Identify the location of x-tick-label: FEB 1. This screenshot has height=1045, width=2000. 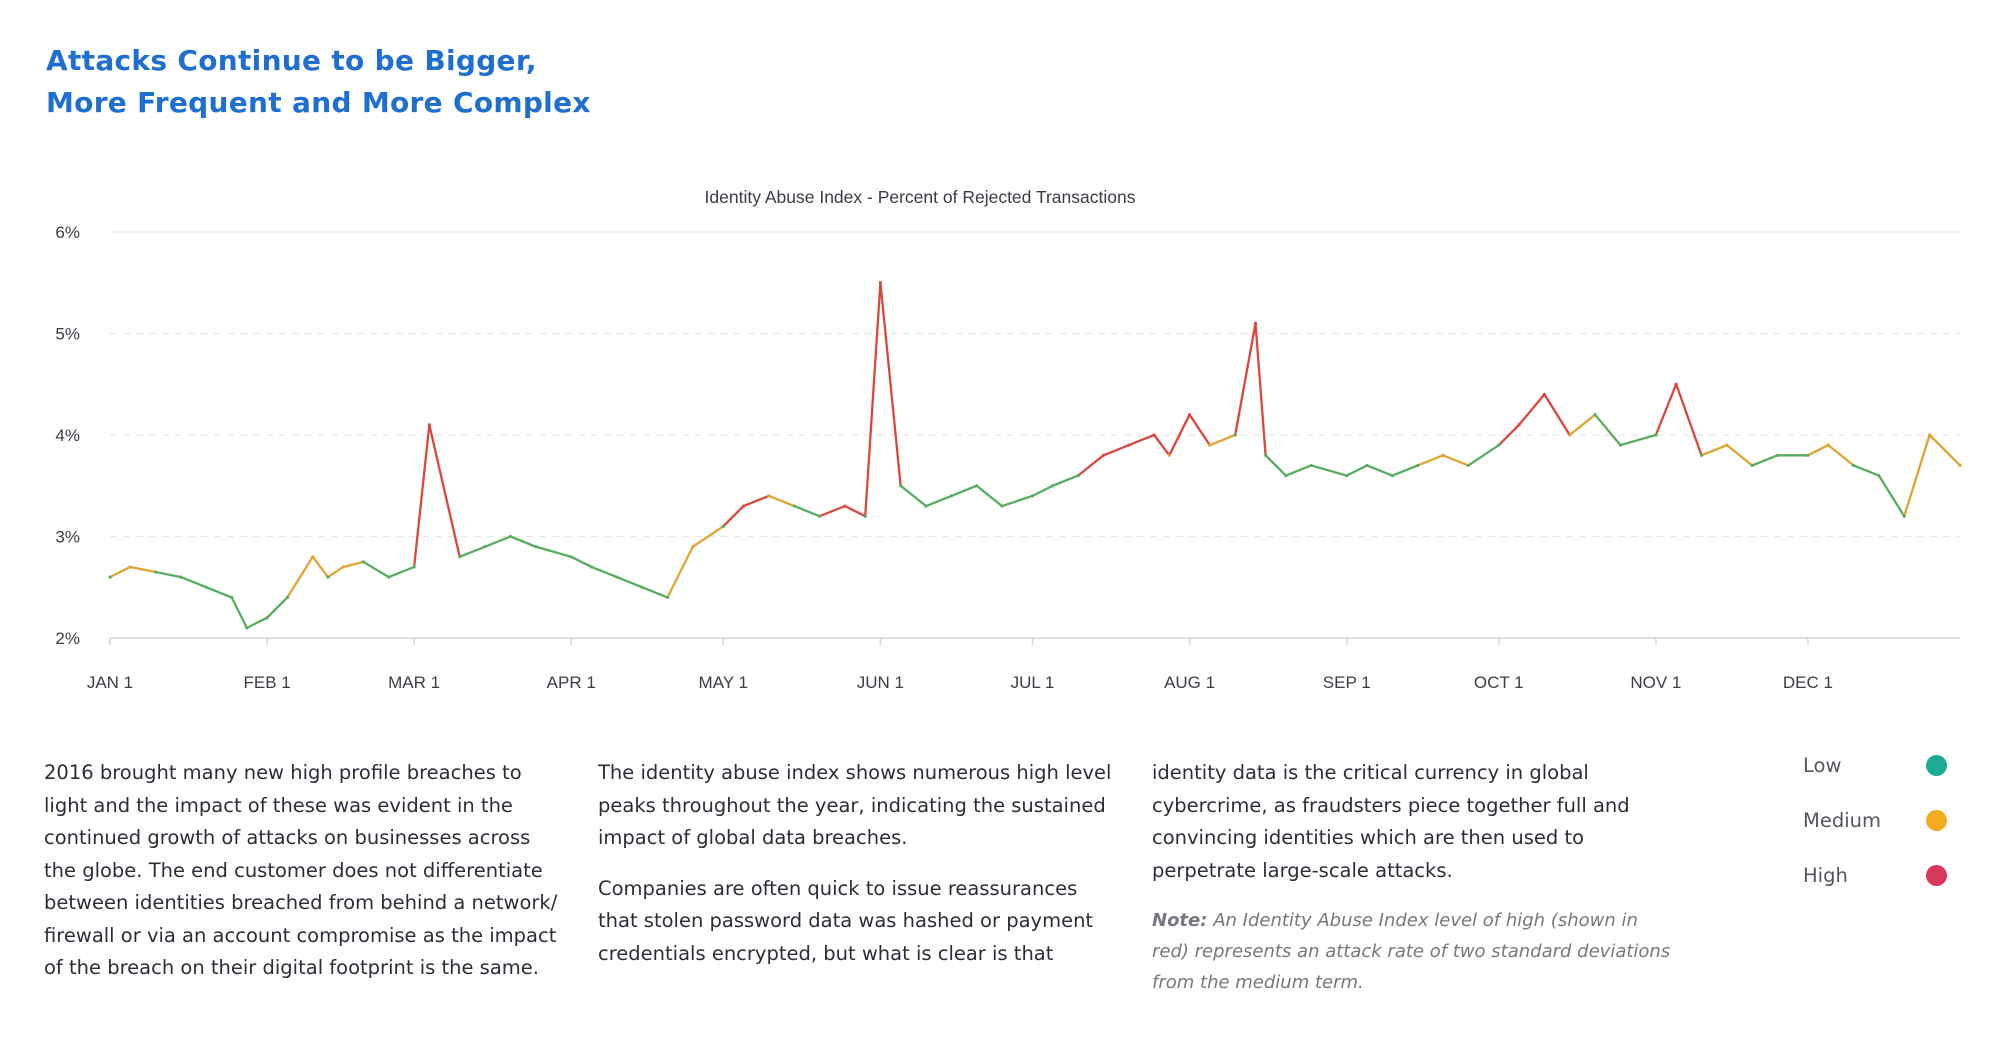
(266, 682).